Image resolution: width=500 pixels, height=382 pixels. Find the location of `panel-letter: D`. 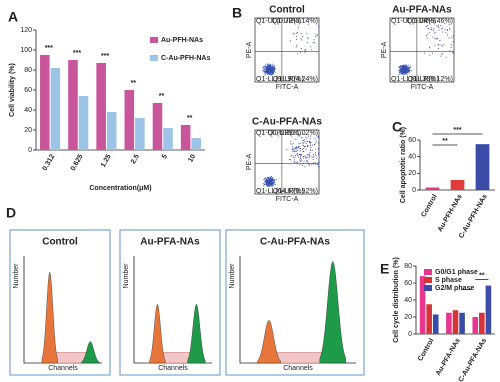

panel-letter: D is located at coordinates (11, 213).